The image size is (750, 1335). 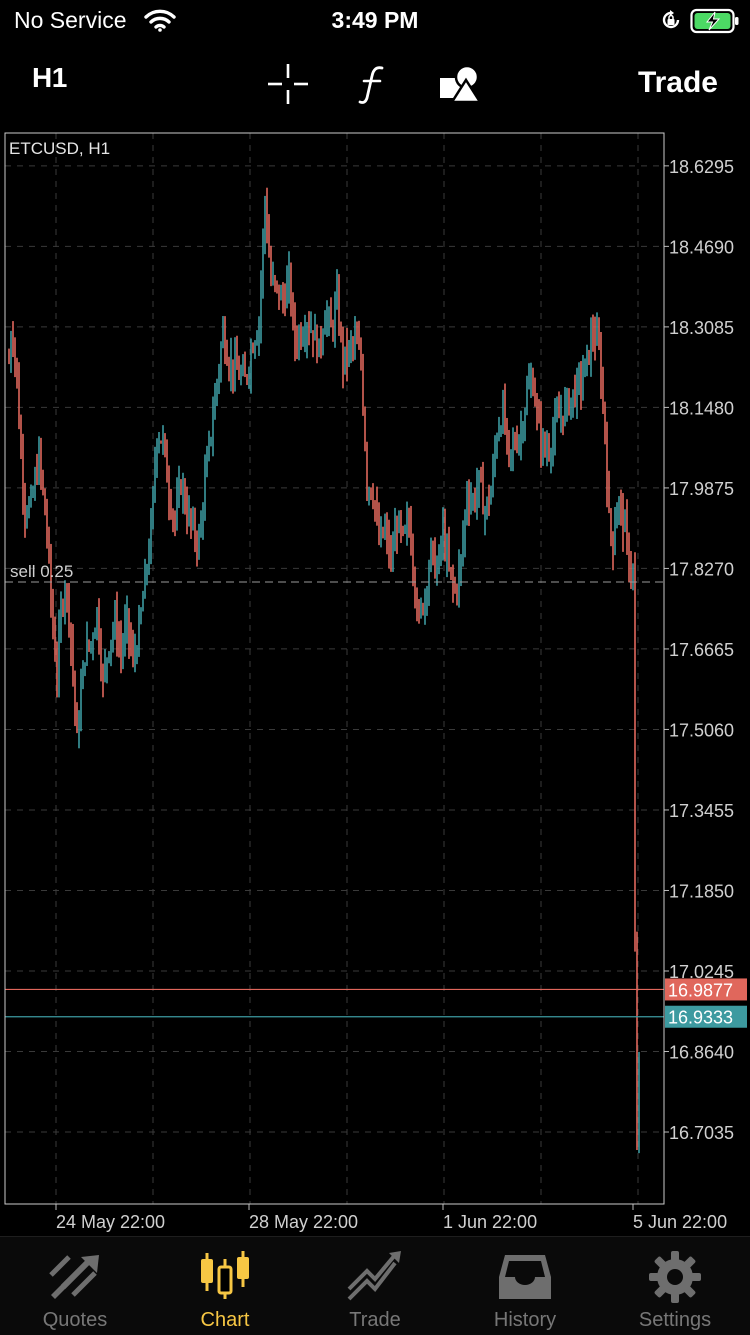 I want to click on y-tick-label: 17.9875, so click(x=701, y=489).